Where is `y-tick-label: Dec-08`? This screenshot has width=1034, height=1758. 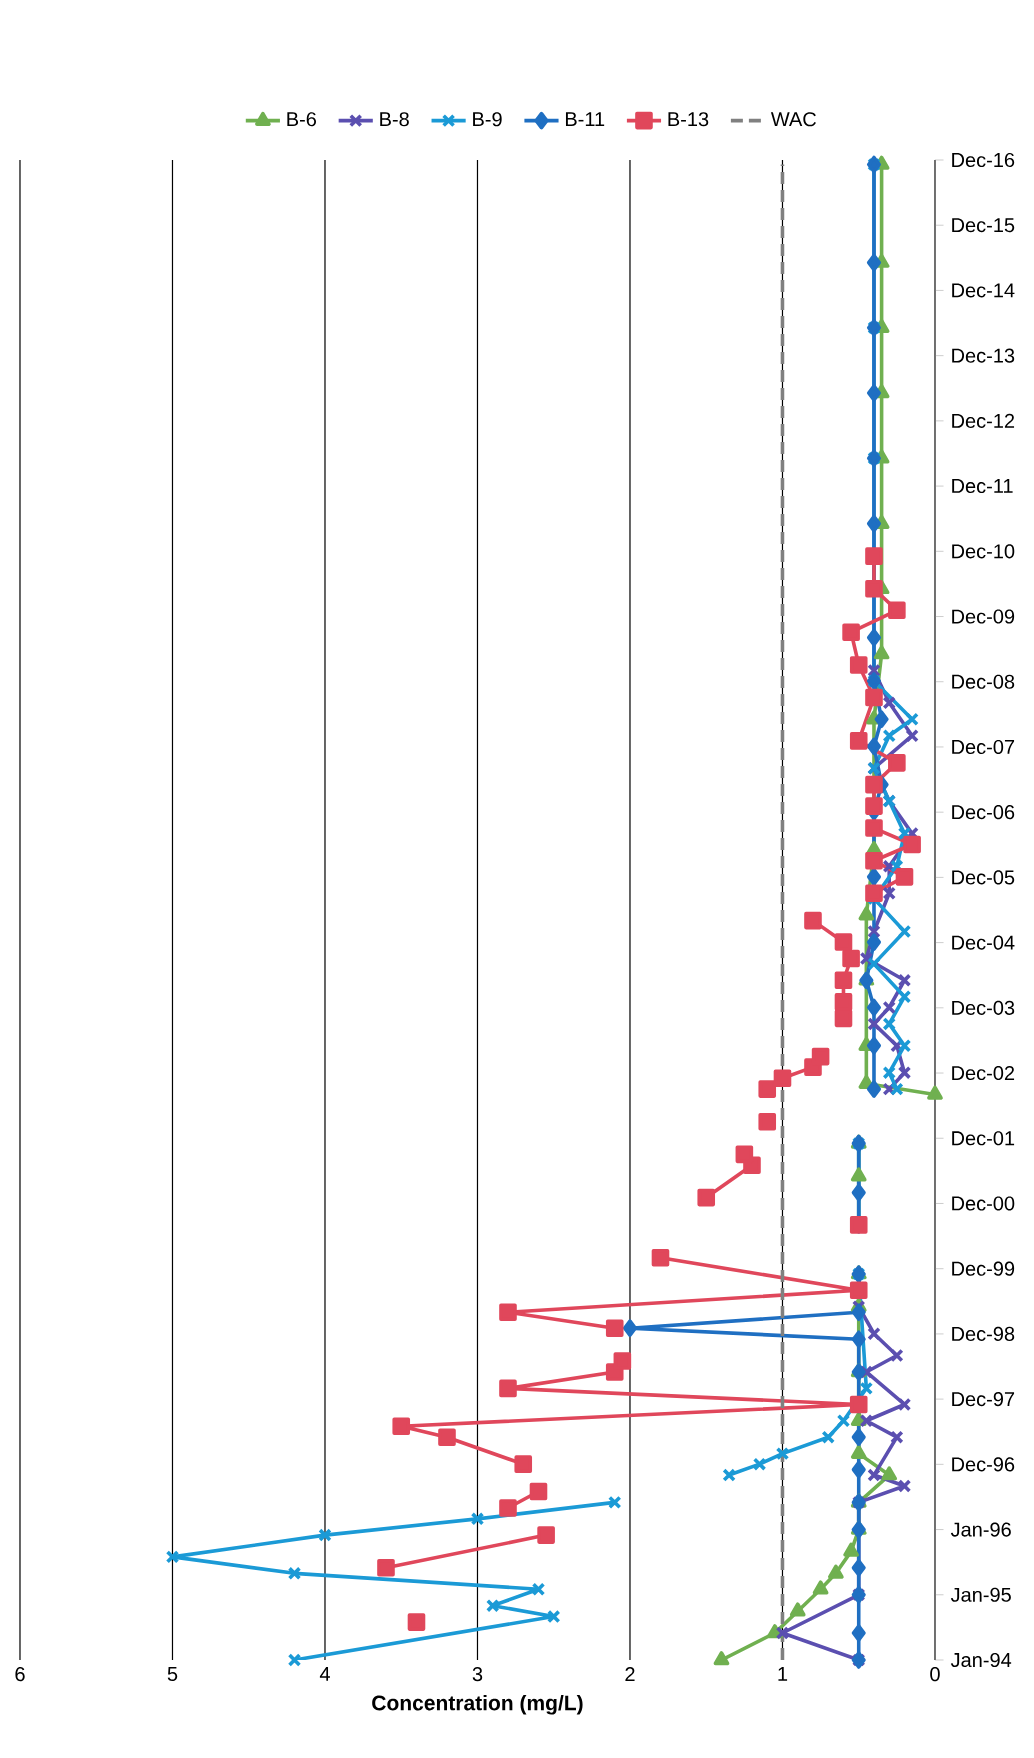 y-tick-label: Dec-08 is located at coordinates (983, 681).